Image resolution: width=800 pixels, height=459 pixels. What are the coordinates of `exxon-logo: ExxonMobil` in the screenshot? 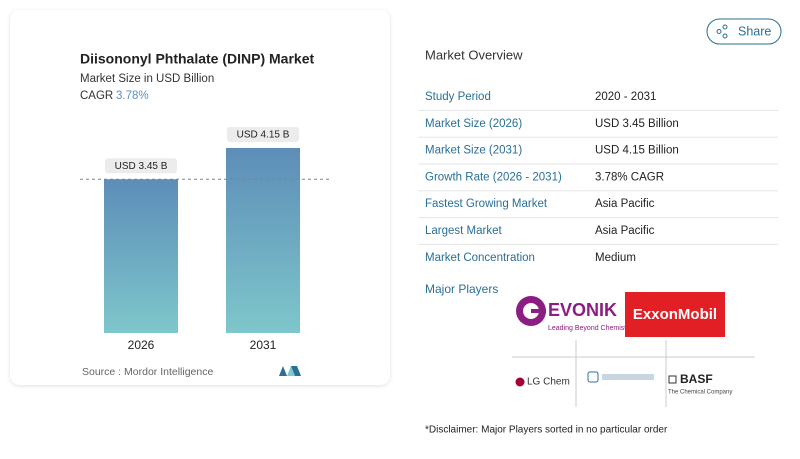 It's located at (675, 314).